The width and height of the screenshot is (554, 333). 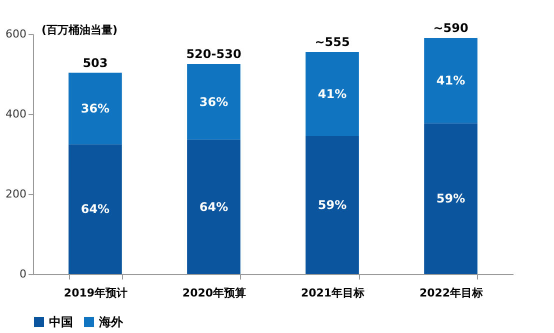 I want to click on x-tick-label: 2021年目标, so click(x=332, y=293).